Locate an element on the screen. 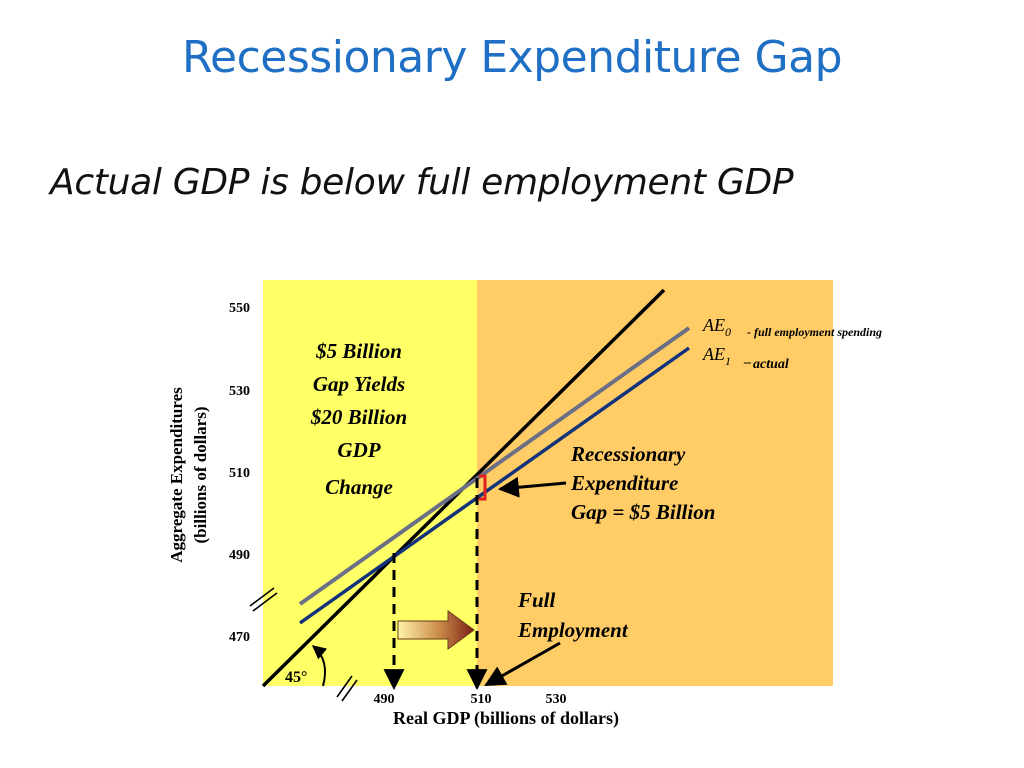 The width and height of the screenshot is (1024, 768). gap-bracket is located at coordinates (483, 487).